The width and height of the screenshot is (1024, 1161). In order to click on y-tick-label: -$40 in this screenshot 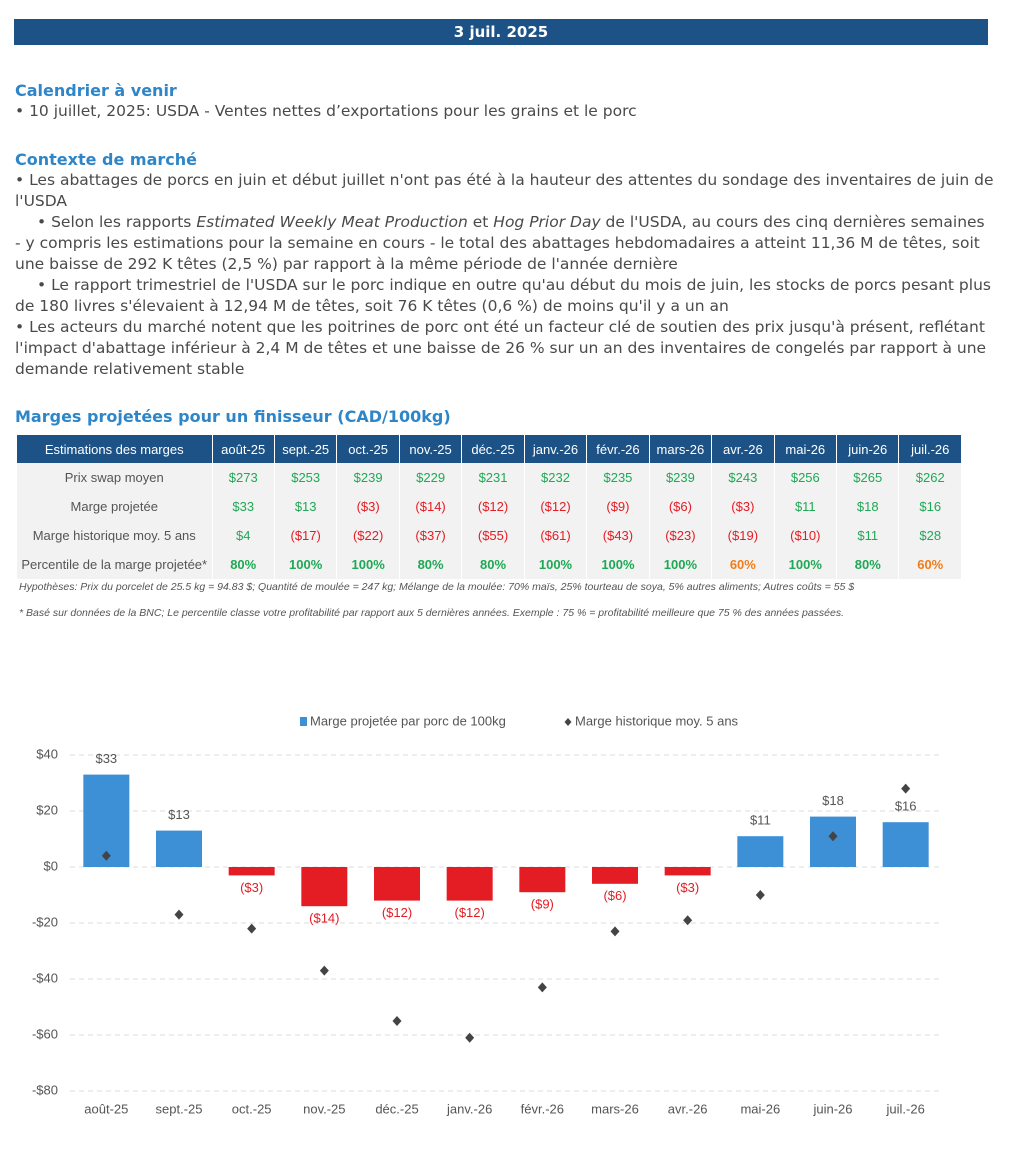, I will do `click(45, 977)`.